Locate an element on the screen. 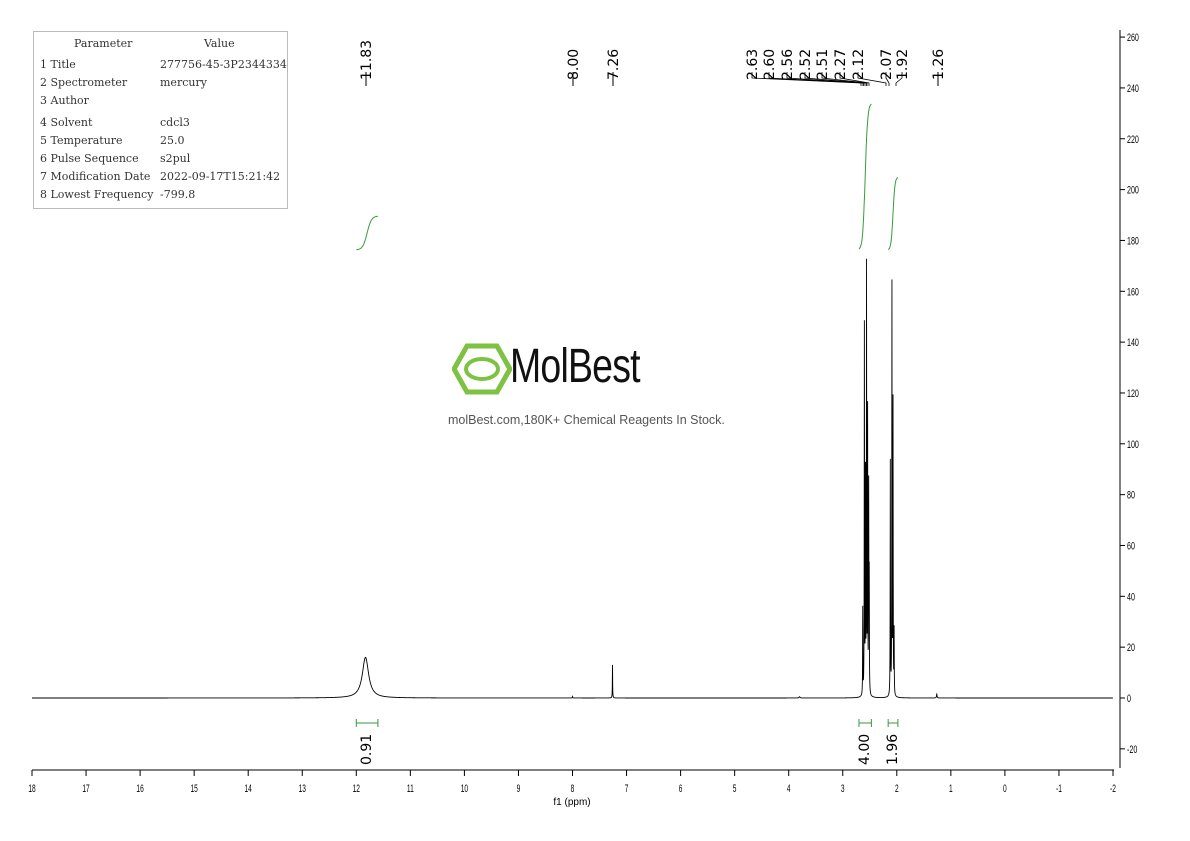 This screenshot has height=841, width=1190. x-tick-label: 8 is located at coordinates (573, 788).